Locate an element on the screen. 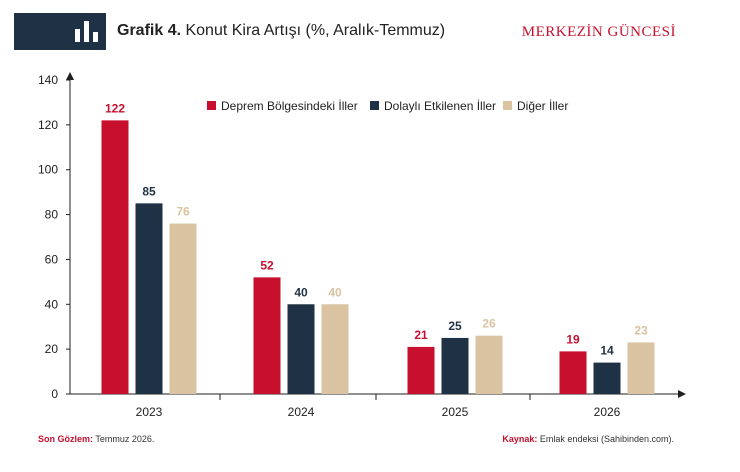 The height and width of the screenshot is (472, 740). last-observation-label: Son Gözlem: is located at coordinates (66, 439).